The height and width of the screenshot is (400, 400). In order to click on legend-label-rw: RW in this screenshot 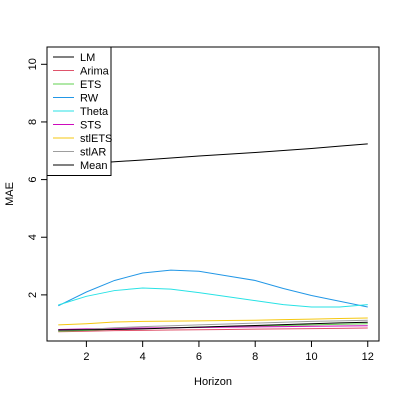, I will do `click(89, 99)`.